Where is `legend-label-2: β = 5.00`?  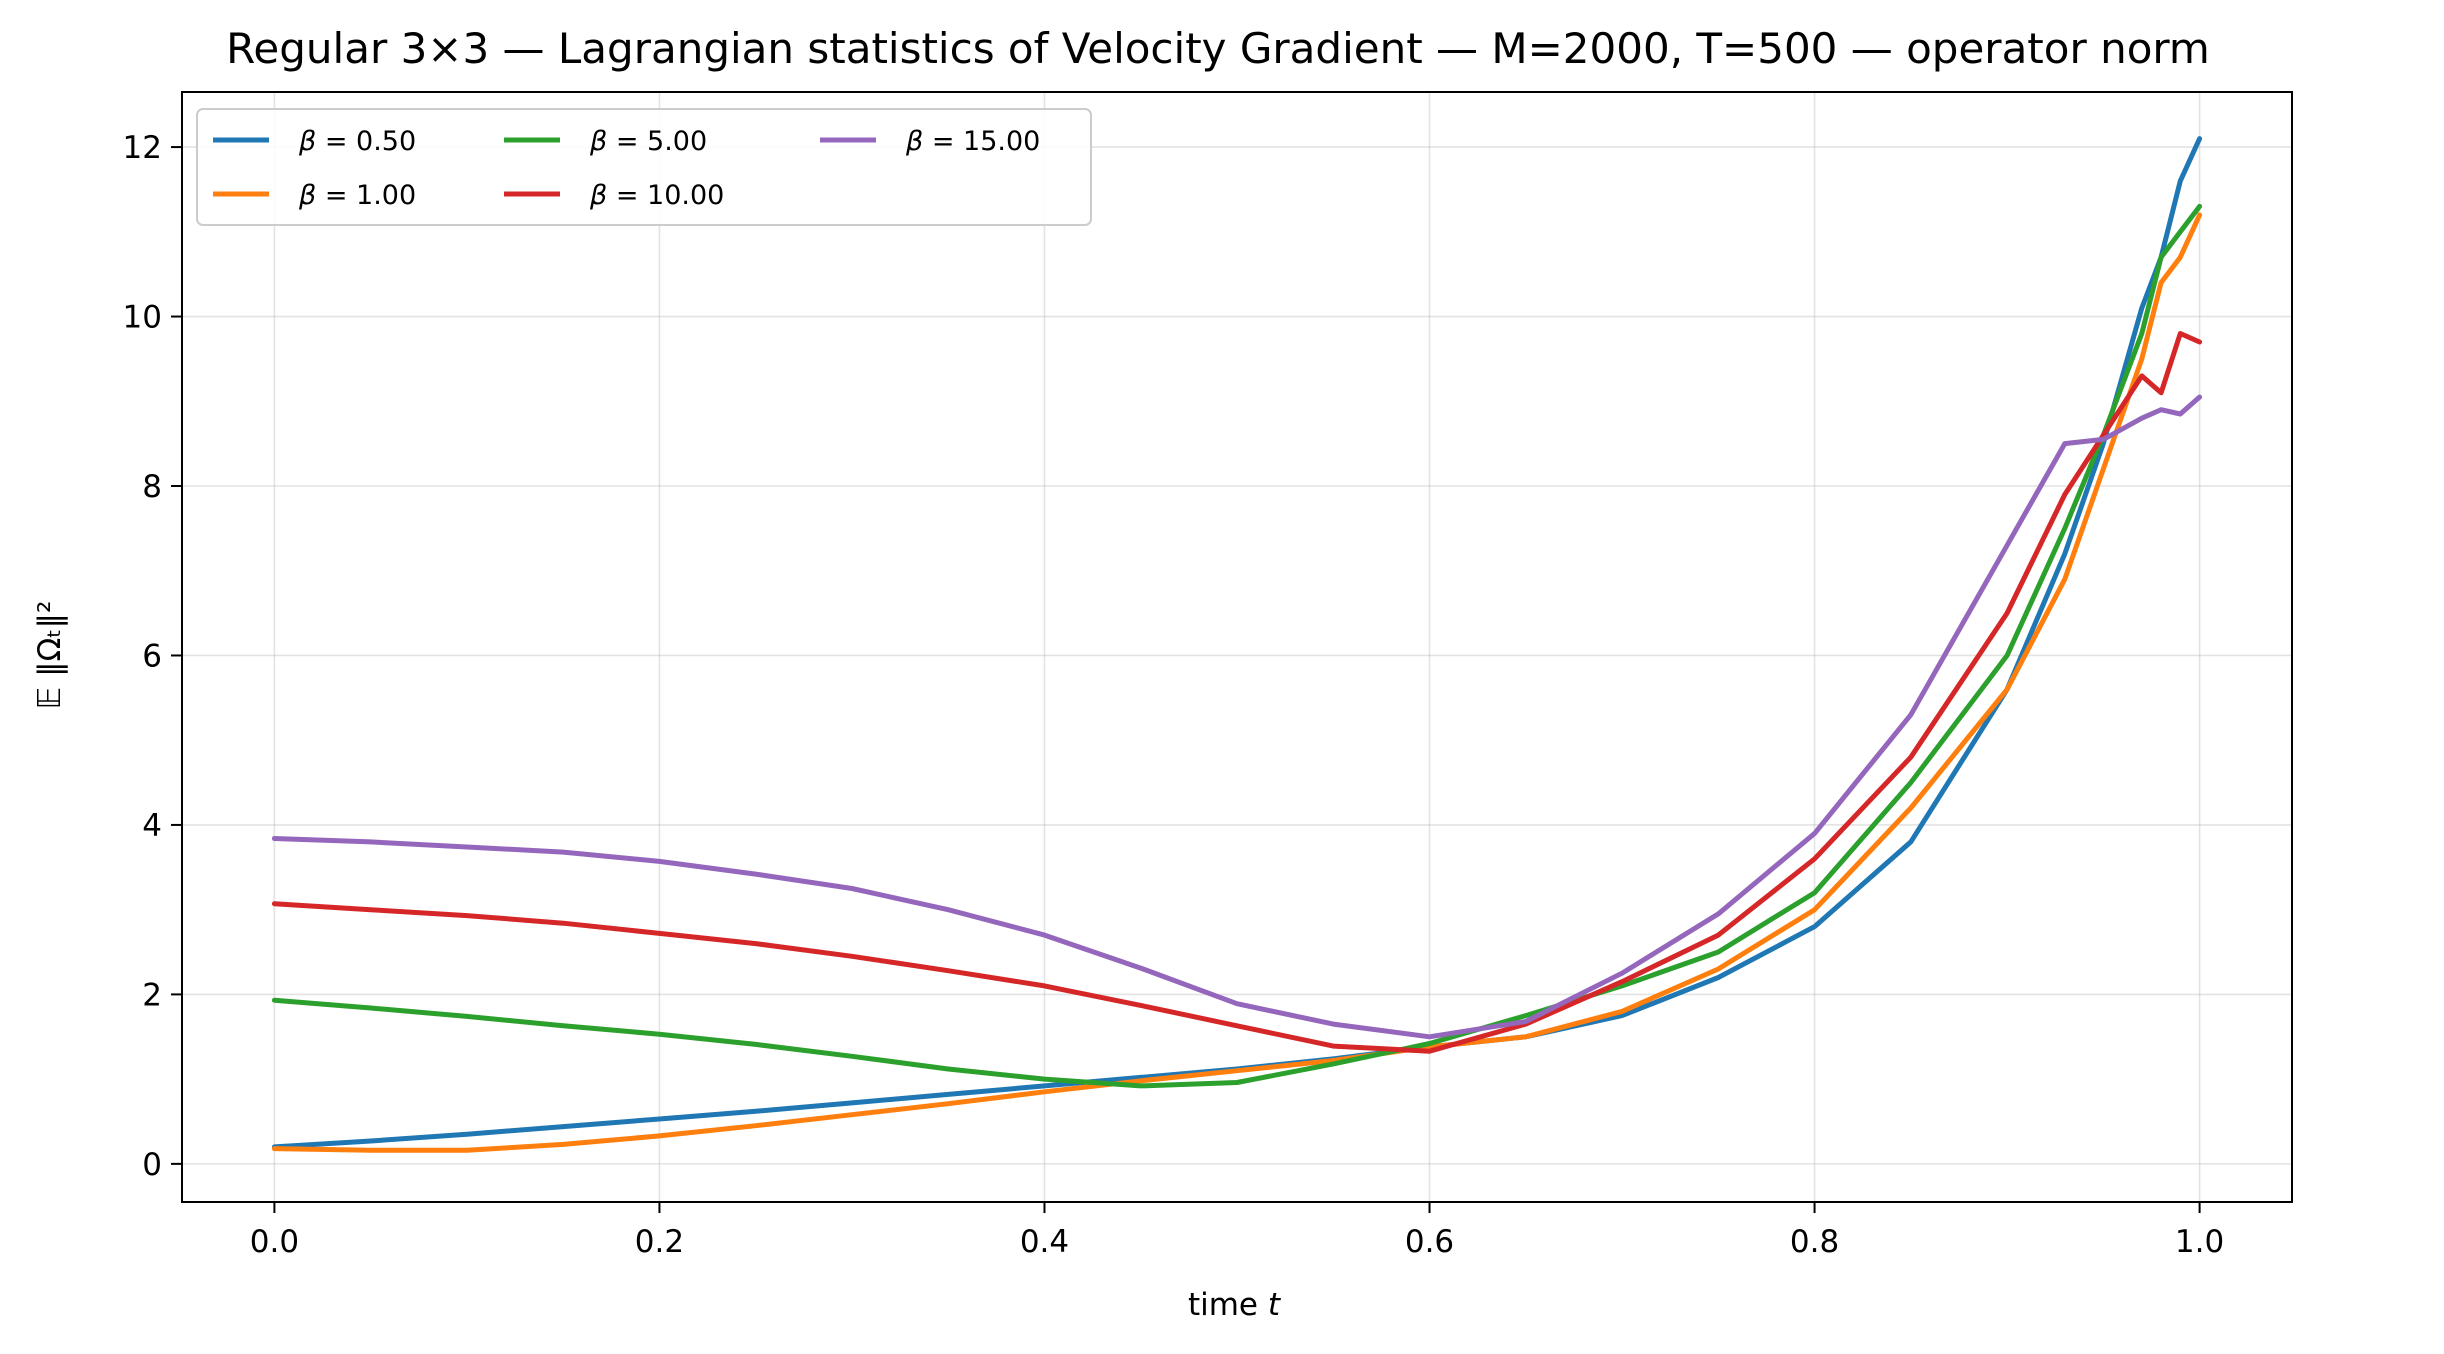 legend-label-2: β = 5.00 is located at coordinates (648, 141).